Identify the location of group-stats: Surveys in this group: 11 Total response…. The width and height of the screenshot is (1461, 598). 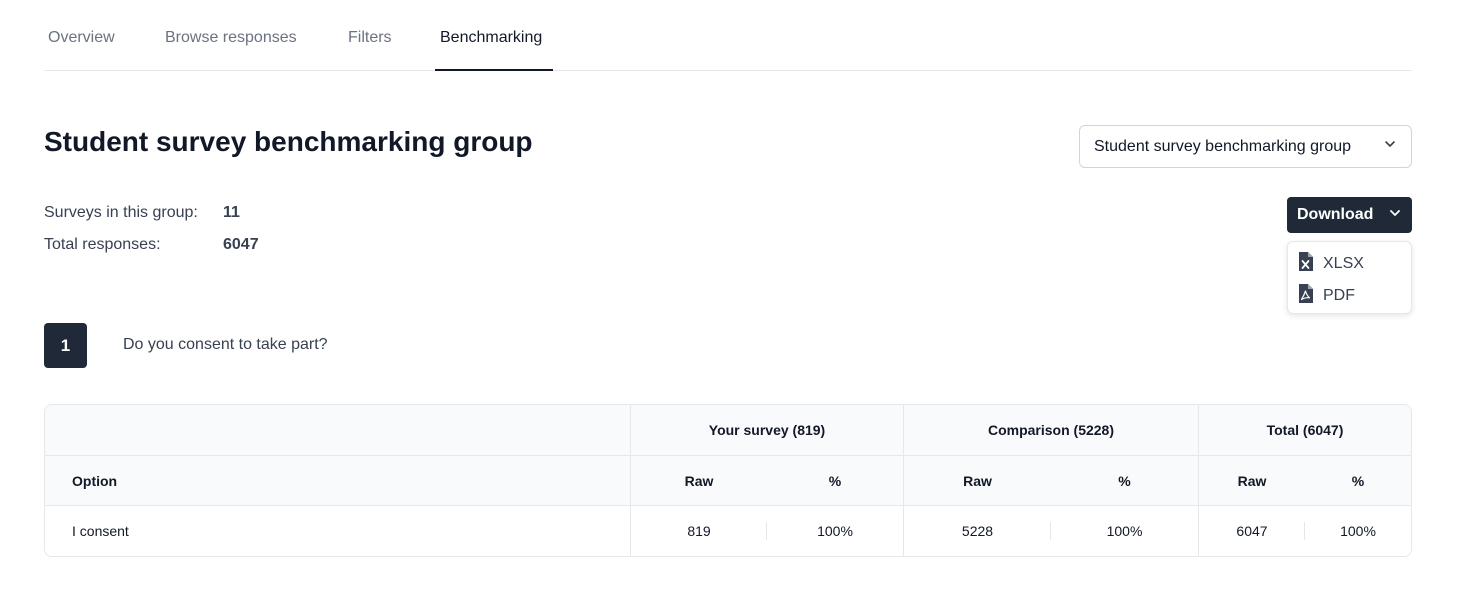
(151, 229).